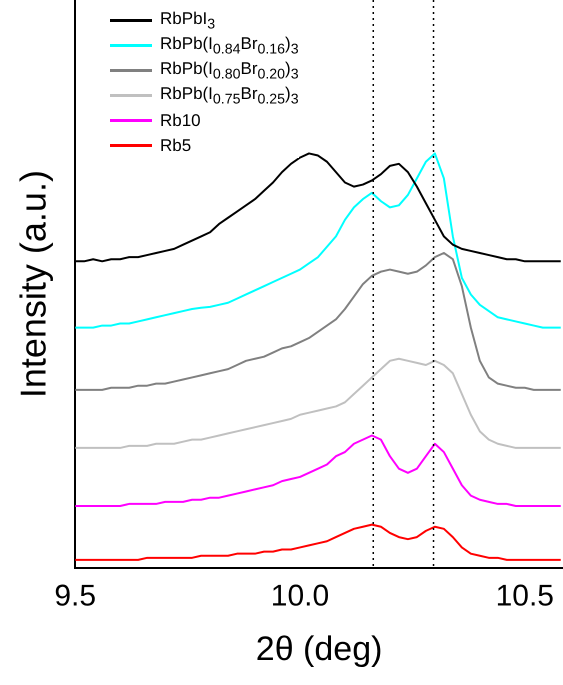 This screenshot has height=685, width=563. Describe the element at coordinates (188, 20) in the screenshot. I see `legend-label: RbPbI$_{3}$` at that location.